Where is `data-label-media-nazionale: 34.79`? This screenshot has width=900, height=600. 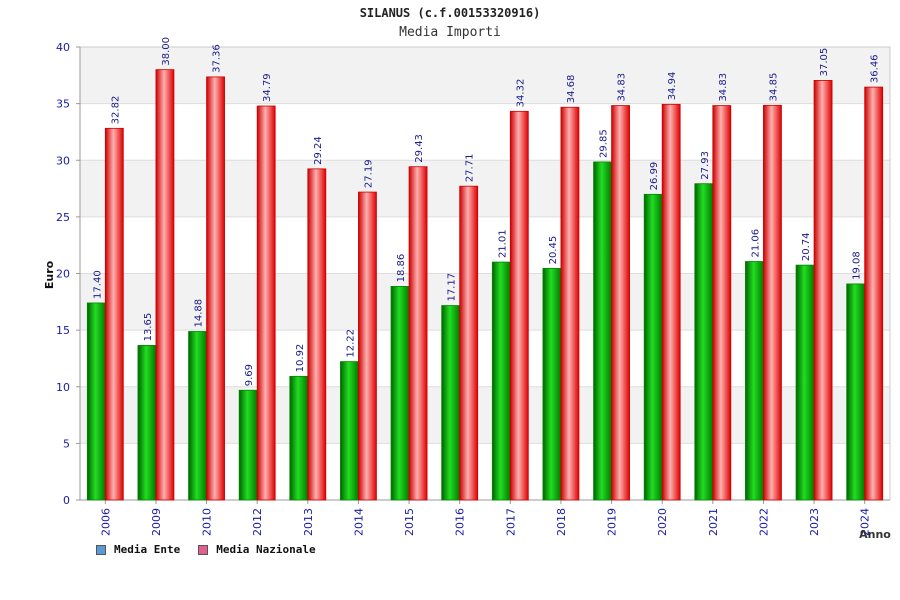
data-label-media-nazionale: 34.79 is located at coordinates (267, 87).